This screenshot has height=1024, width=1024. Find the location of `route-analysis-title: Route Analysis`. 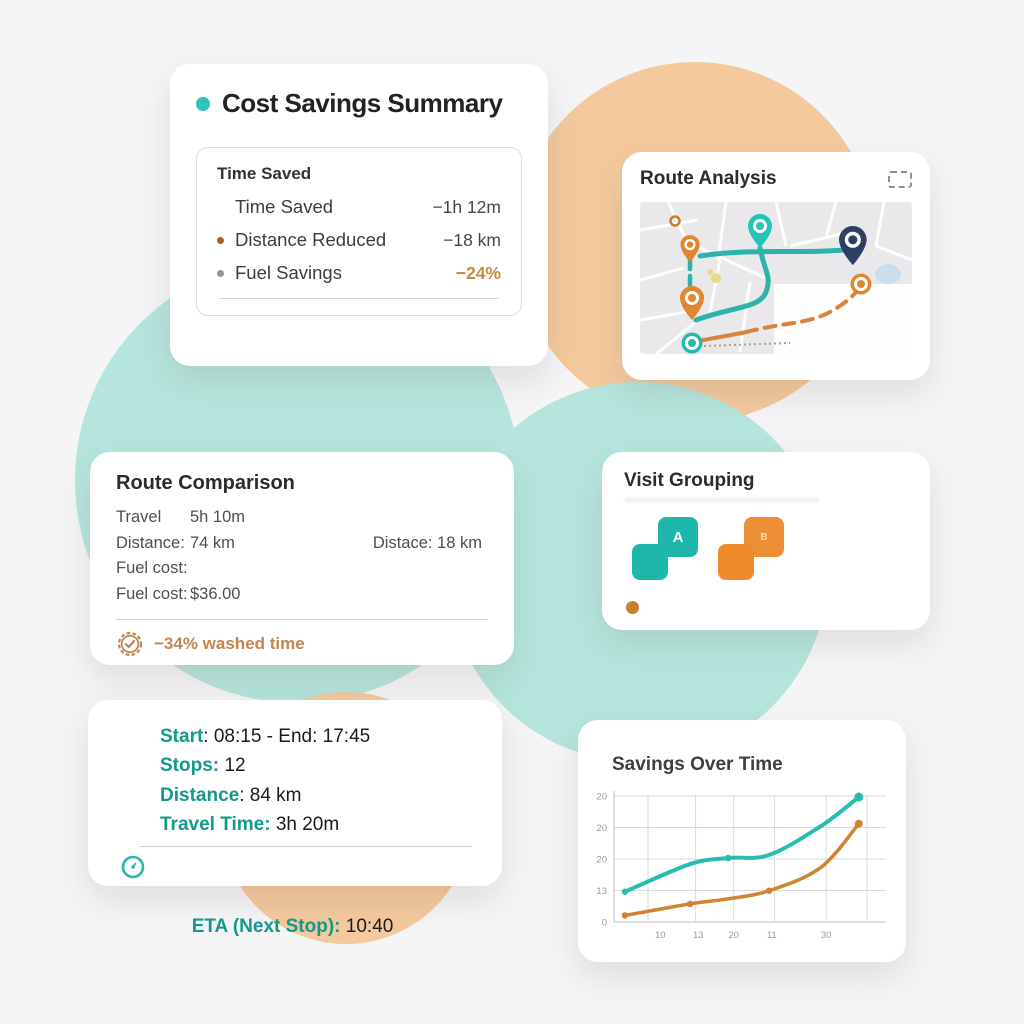

route-analysis-title: Route Analysis is located at coordinates (708, 178).